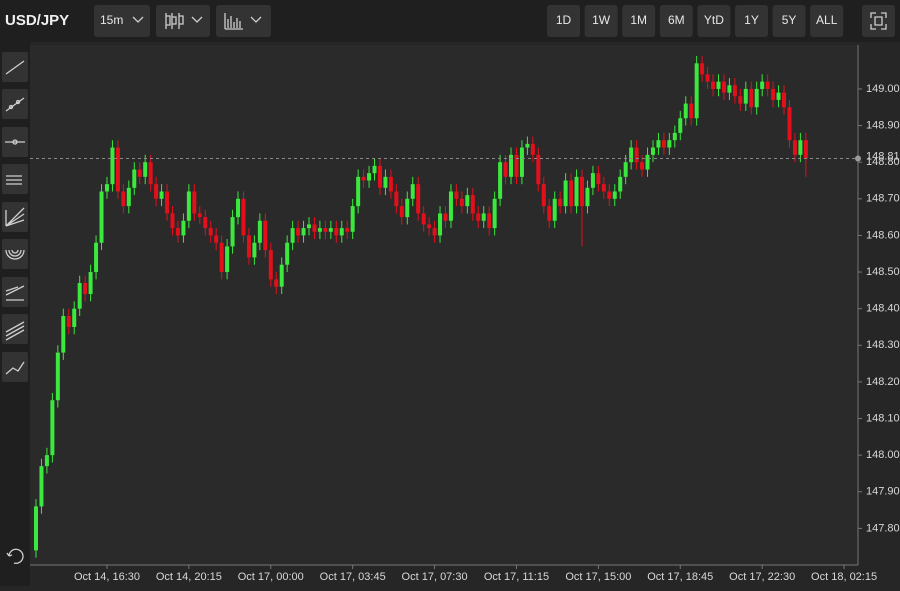  I want to click on tool-ray, so click(15, 104).